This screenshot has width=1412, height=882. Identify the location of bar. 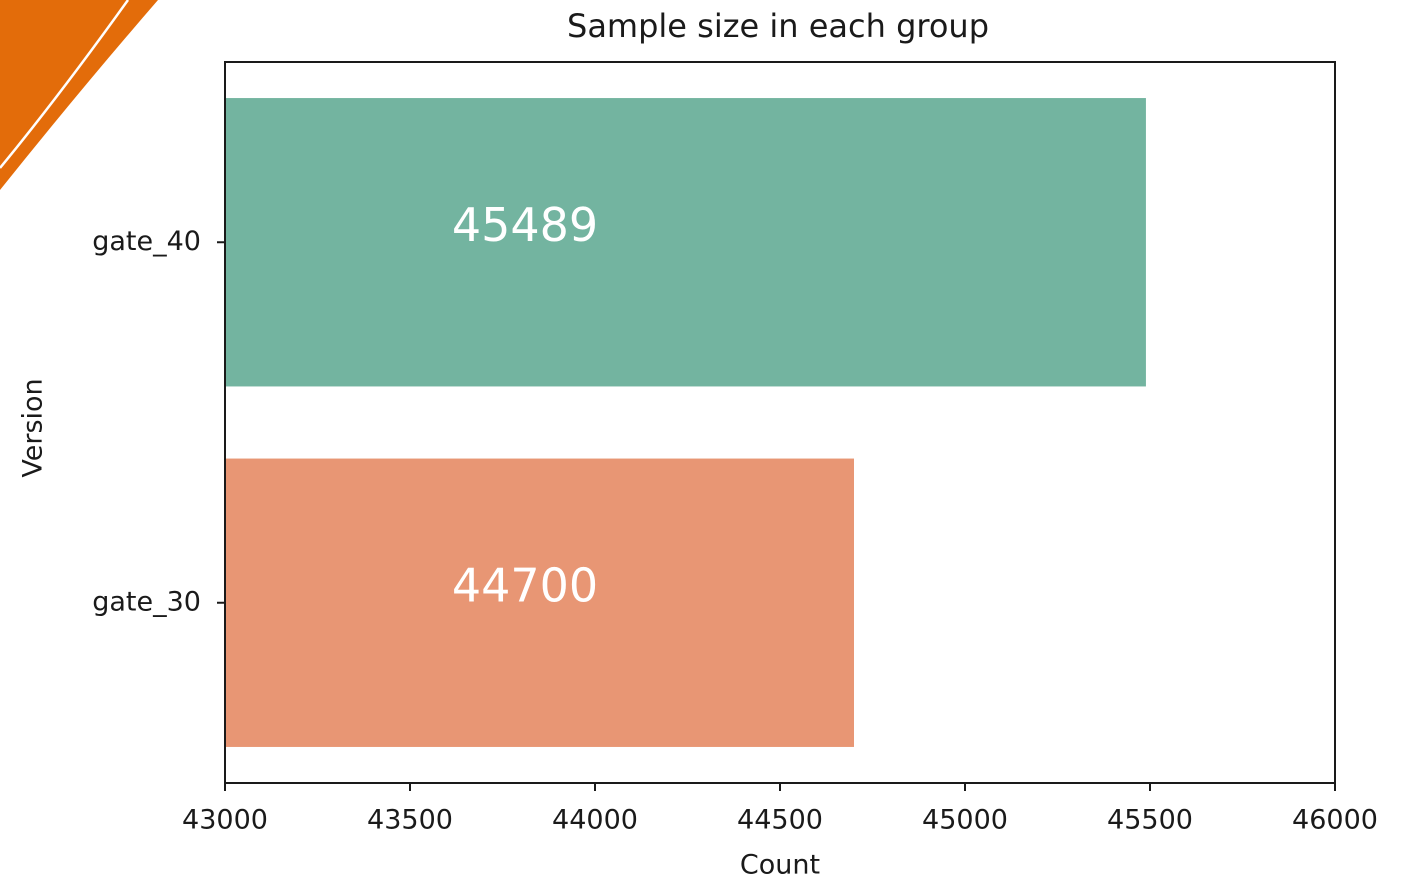
(539, 602).